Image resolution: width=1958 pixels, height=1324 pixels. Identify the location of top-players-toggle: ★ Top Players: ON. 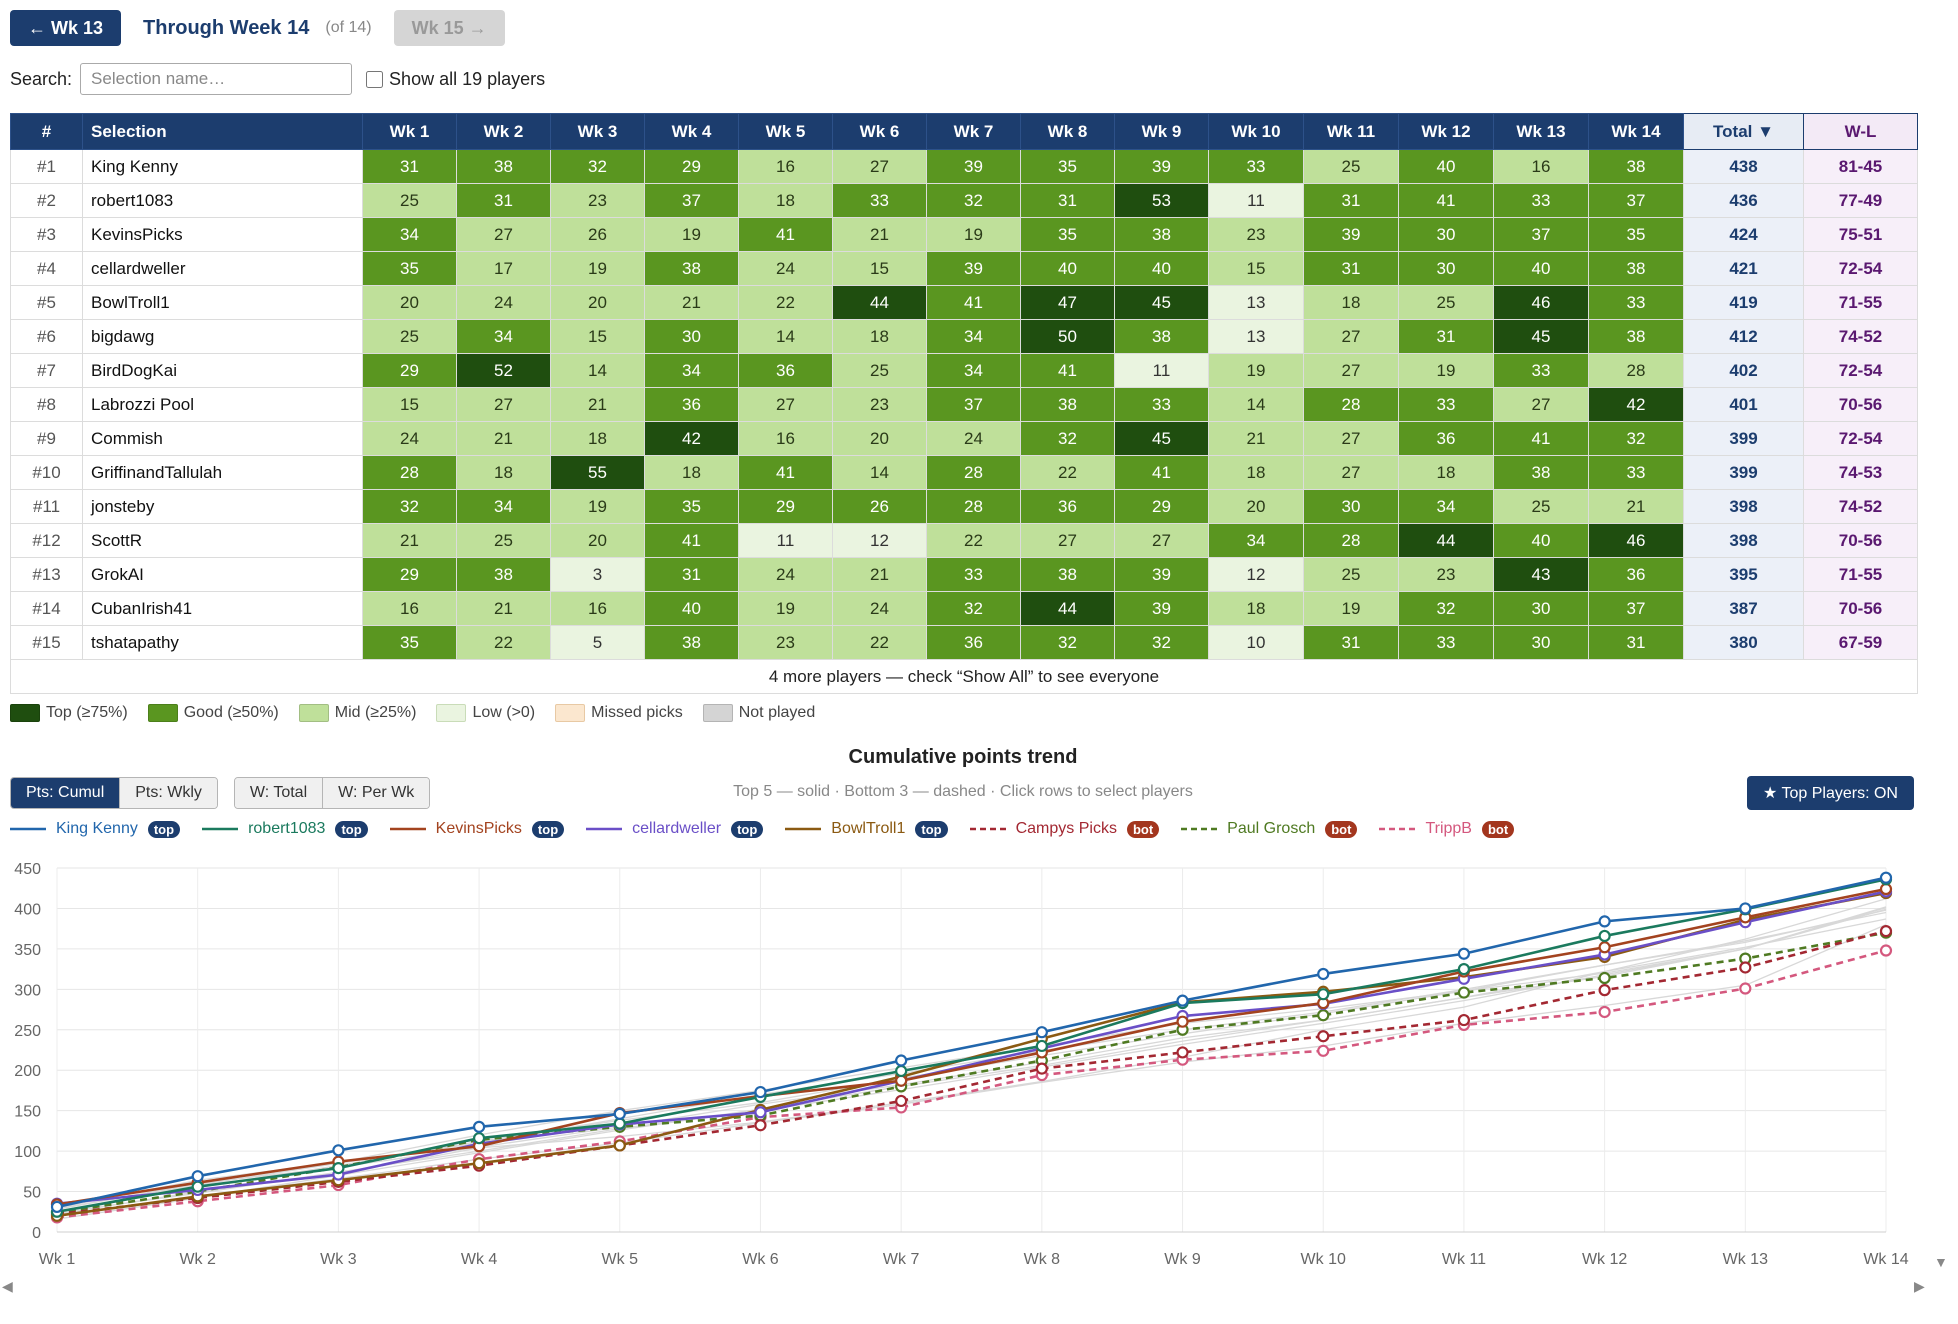
(1830, 793).